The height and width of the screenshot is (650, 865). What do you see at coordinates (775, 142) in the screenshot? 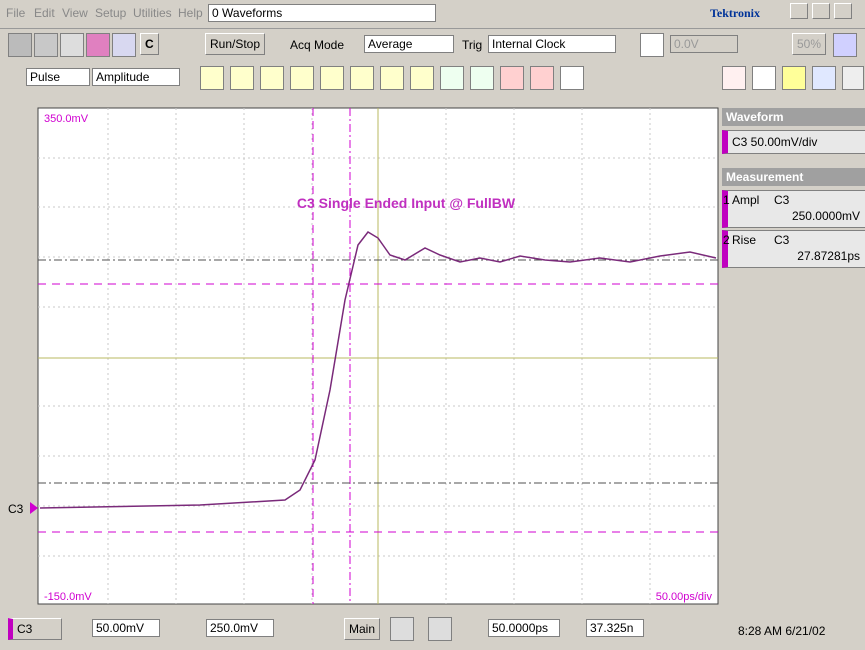
I see `waveform-entry-text: C3 50.00mV/div` at bounding box center [775, 142].